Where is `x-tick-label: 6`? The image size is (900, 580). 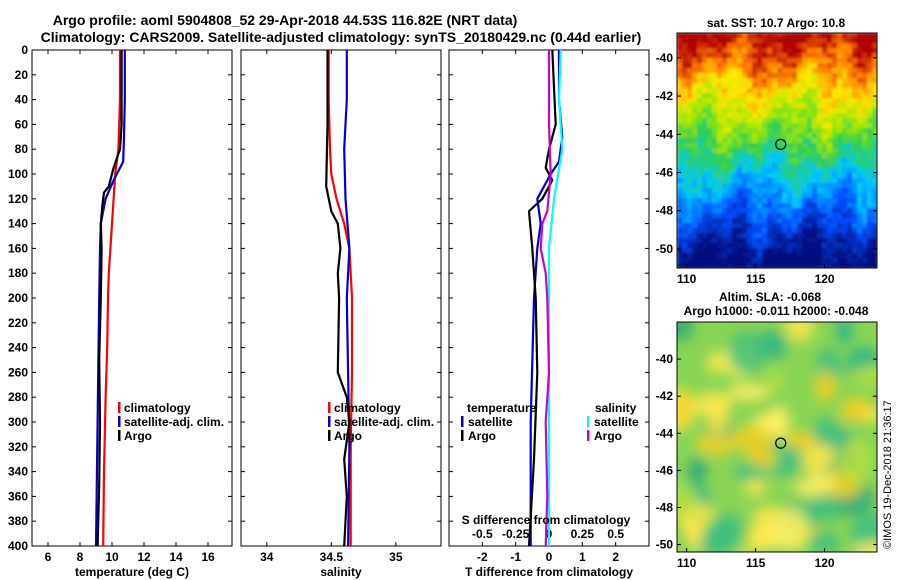 x-tick-label: 6 is located at coordinates (48, 557).